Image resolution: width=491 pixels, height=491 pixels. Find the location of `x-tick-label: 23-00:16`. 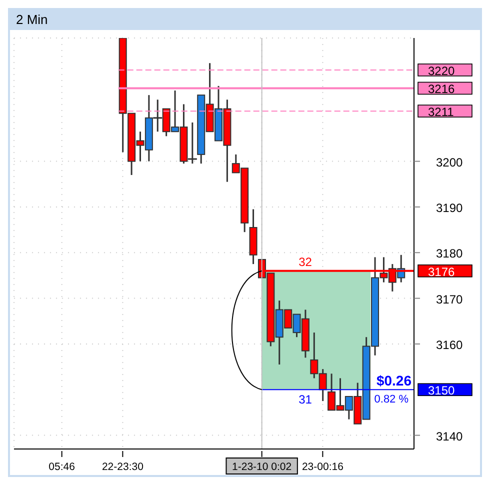

x-tick-label: 23-00:16 is located at coordinates (323, 467).